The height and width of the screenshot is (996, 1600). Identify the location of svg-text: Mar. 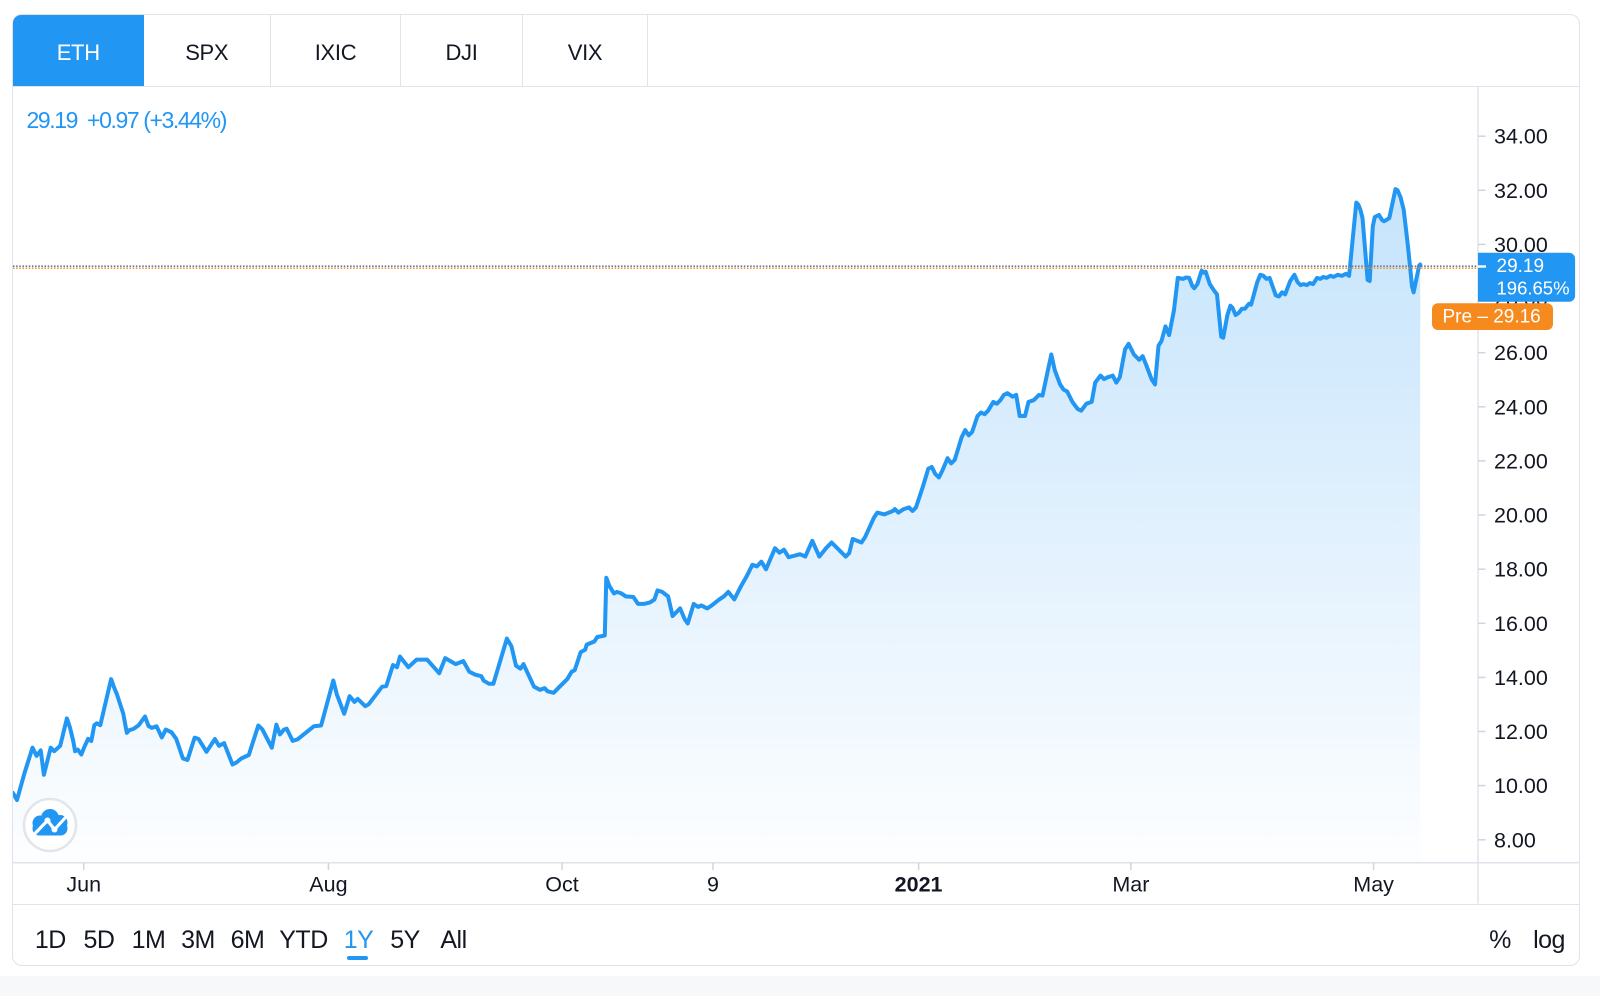
(1130, 885).